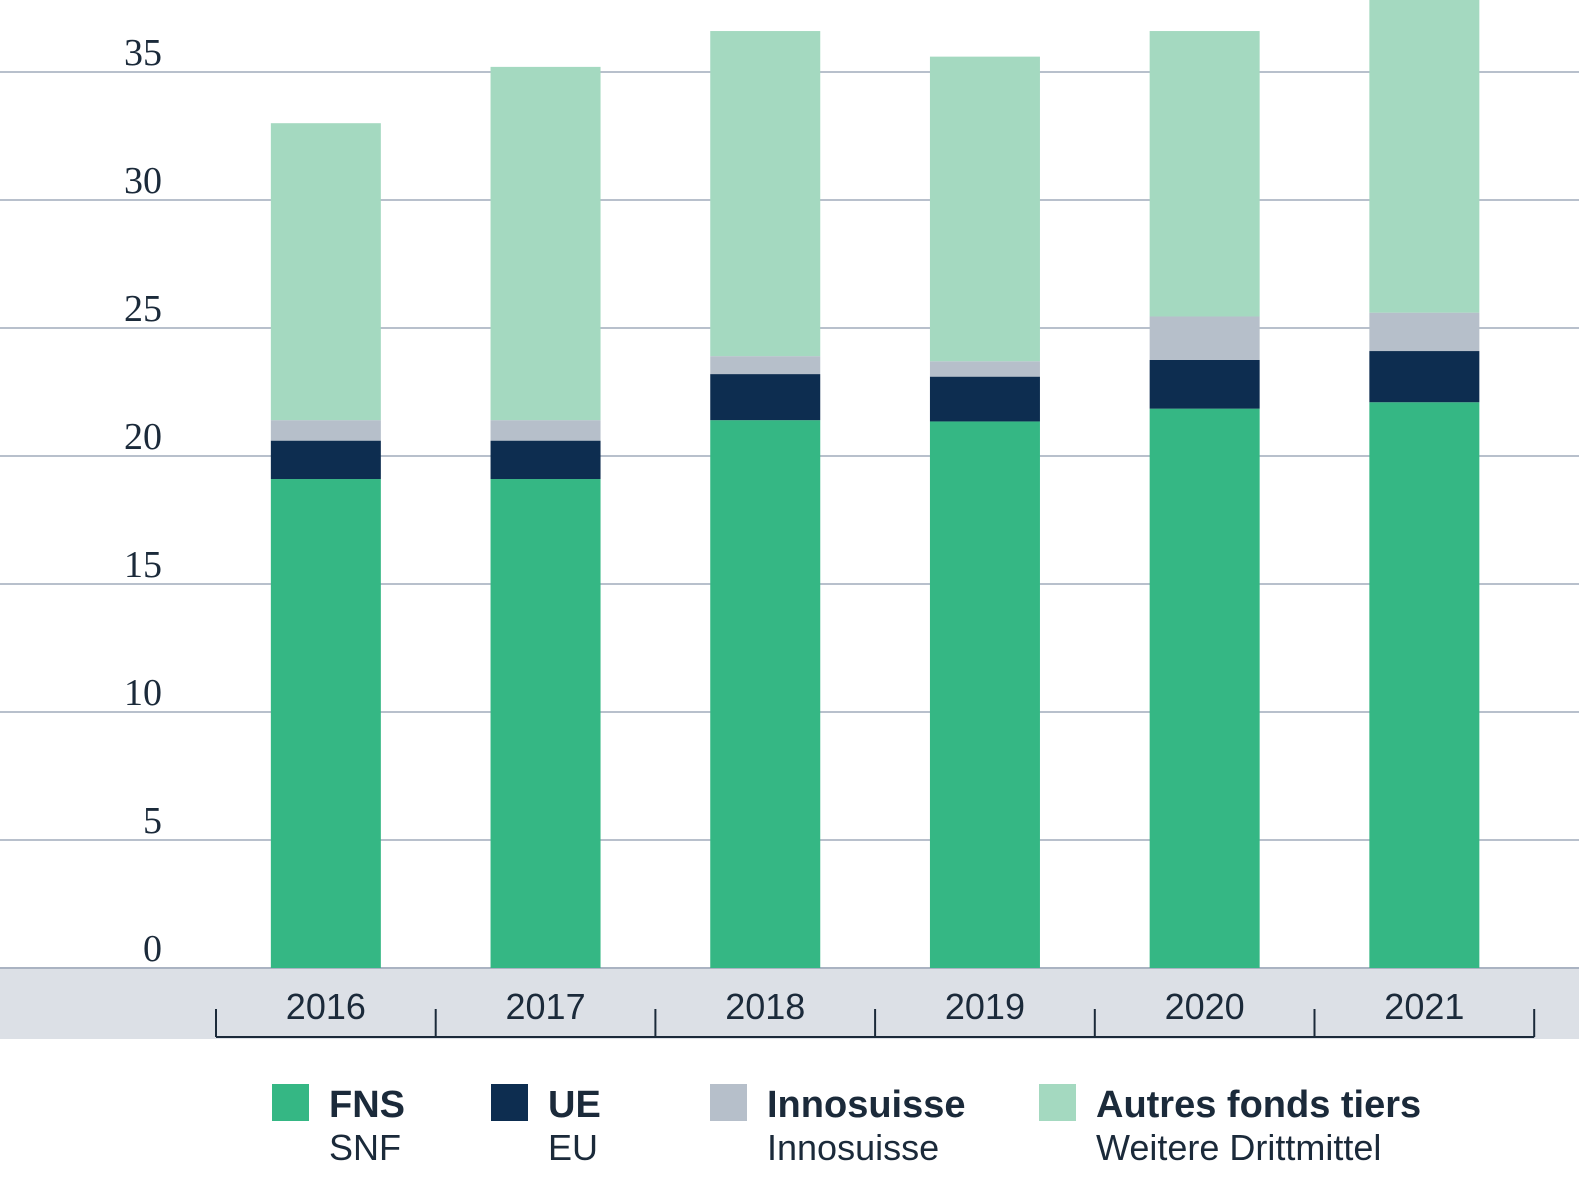 This screenshot has width=1579, height=1192. I want to click on bar-segment-fns-2021, so click(1424, 685).